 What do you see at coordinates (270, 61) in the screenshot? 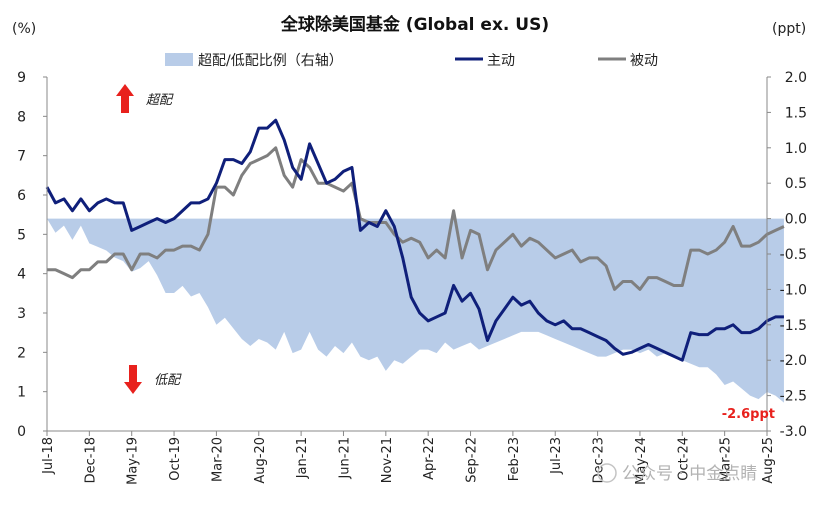
I see `legend-label-area: 超配/低配比例（右轴）` at bounding box center [270, 61].